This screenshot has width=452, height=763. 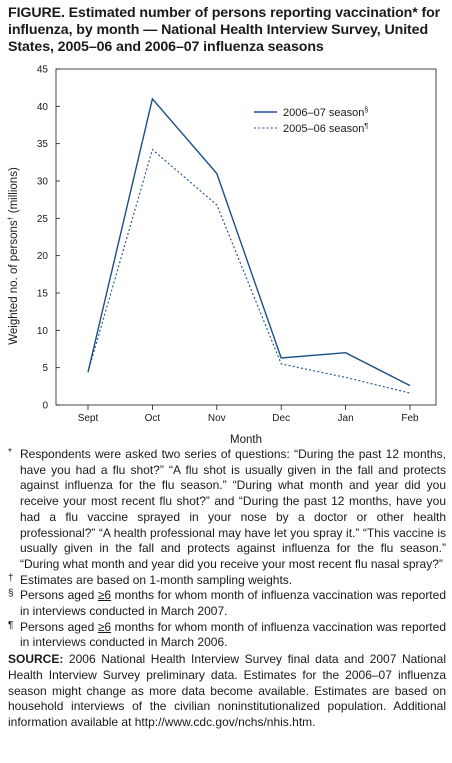 I want to click on x-tick-label: Feb, so click(x=410, y=418).